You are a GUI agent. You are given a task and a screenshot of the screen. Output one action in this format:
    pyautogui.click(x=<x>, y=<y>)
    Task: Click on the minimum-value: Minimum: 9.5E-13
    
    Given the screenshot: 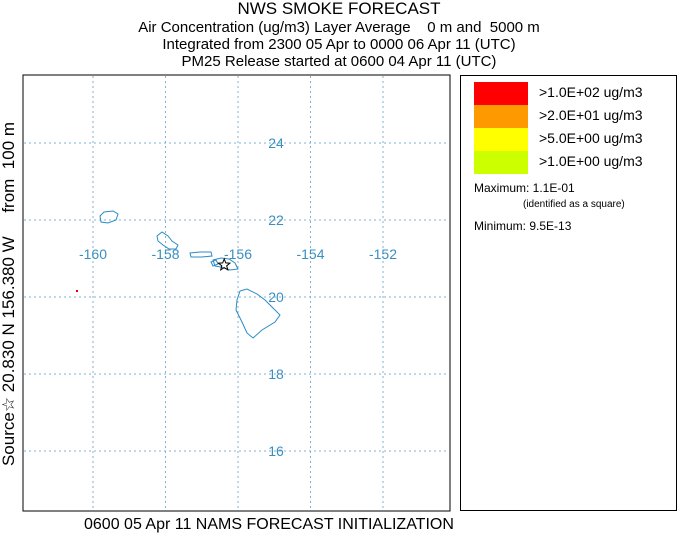 What is the action you would take?
    pyautogui.click(x=523, y=226)
    